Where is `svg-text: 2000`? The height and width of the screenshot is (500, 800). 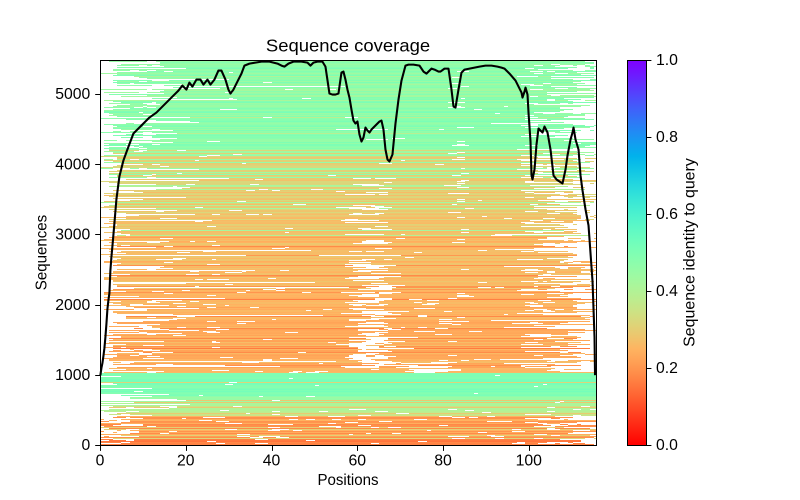
svg-text: 2000 is located at coordinates (72, 305).